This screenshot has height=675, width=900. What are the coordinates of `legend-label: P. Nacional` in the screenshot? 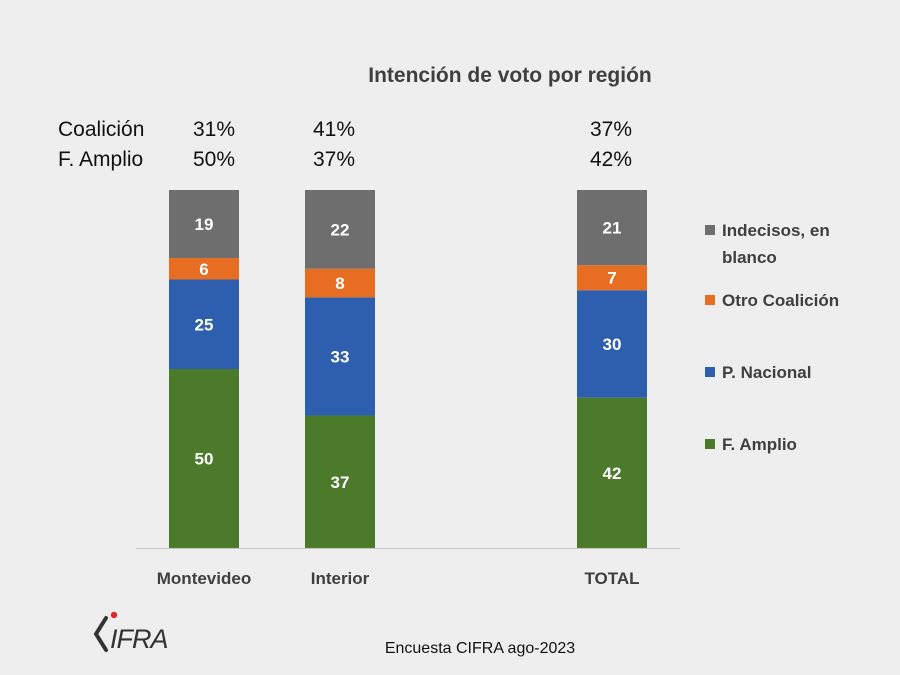 It's located at (766, 372).